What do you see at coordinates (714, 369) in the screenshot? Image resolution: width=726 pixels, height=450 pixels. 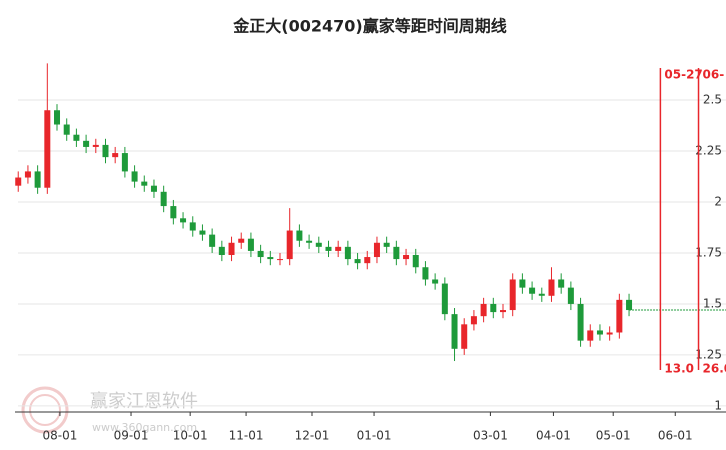 I see `cycle-count-label: 26.0` at bounding box center [714, 369].